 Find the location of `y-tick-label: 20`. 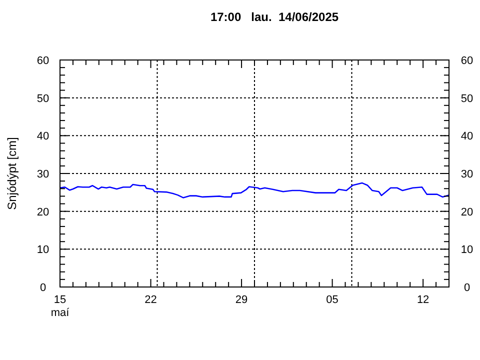

y-tick-label: 20 is located at coordinates (43, 212).